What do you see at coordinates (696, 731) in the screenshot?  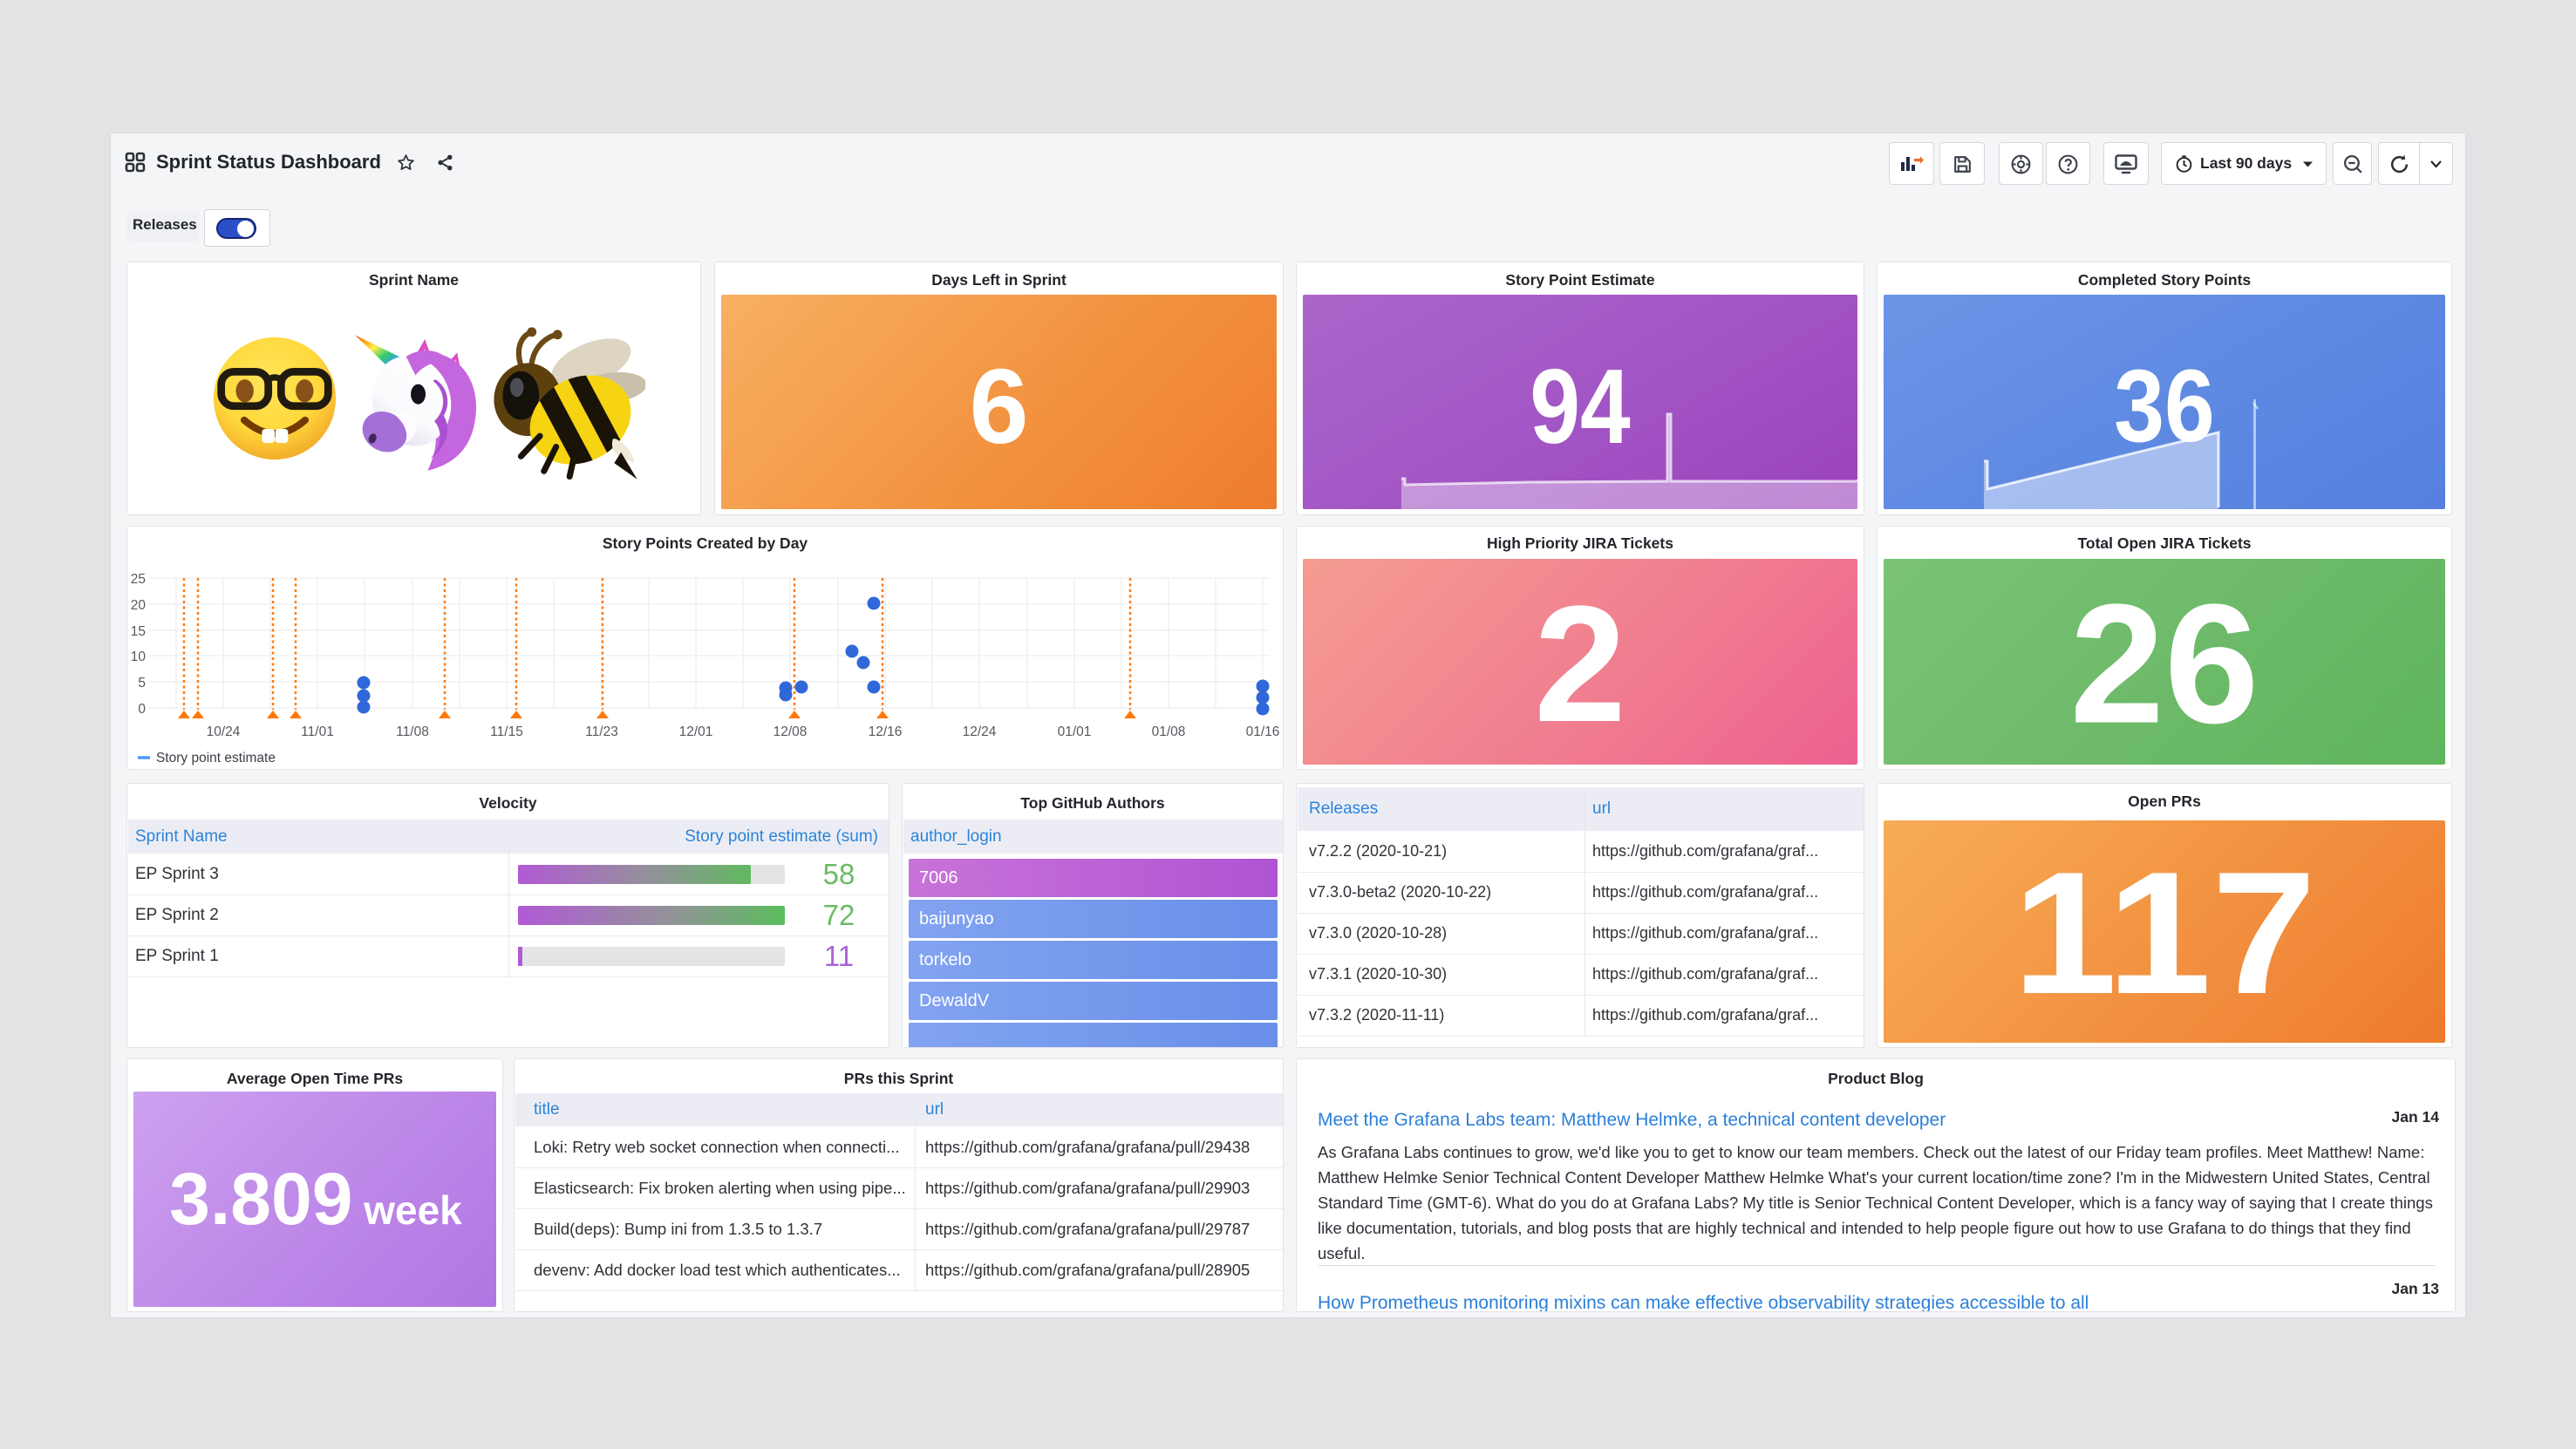 I see `svg-text: 12/01` at bounding box center [696, 731].